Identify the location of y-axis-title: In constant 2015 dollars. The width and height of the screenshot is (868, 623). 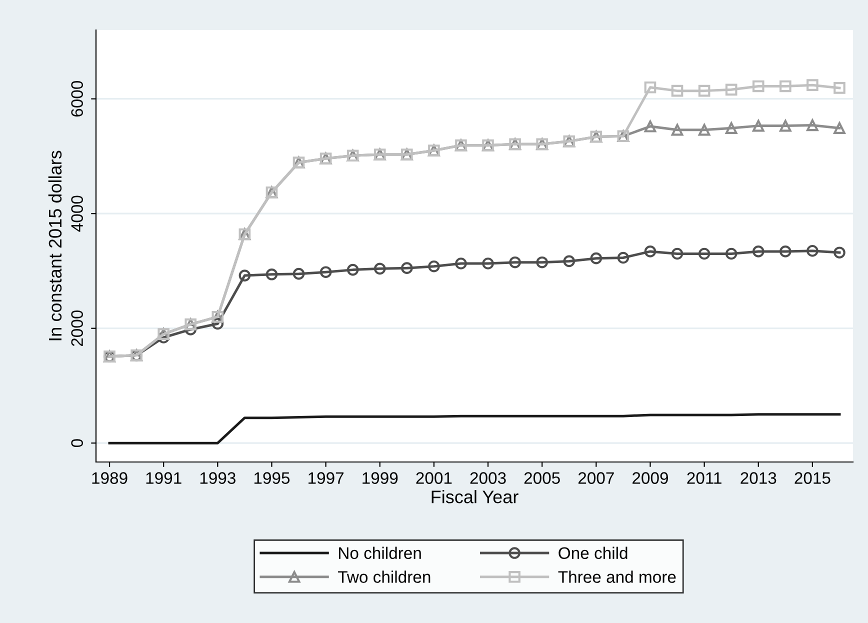
(55, 245).